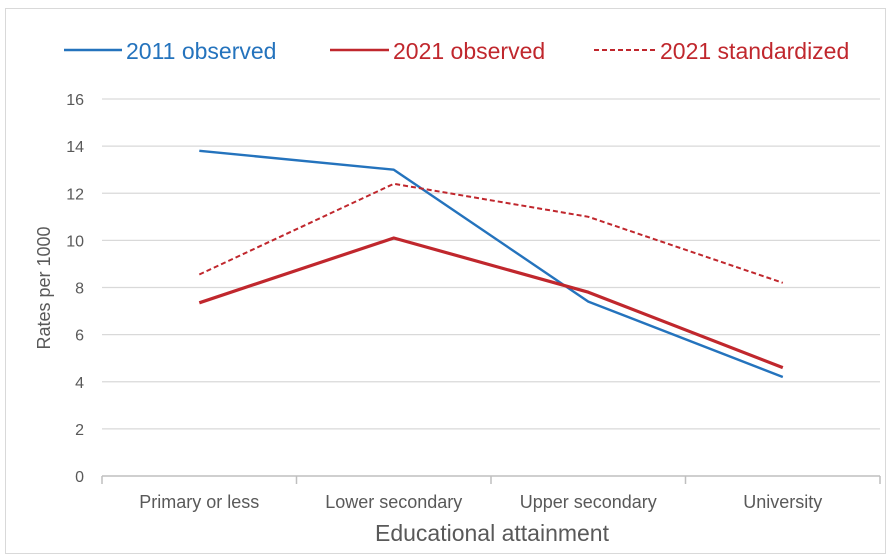  Describe the element at coordinates (491, 479) in the screenshot. I see `axes` at that location.